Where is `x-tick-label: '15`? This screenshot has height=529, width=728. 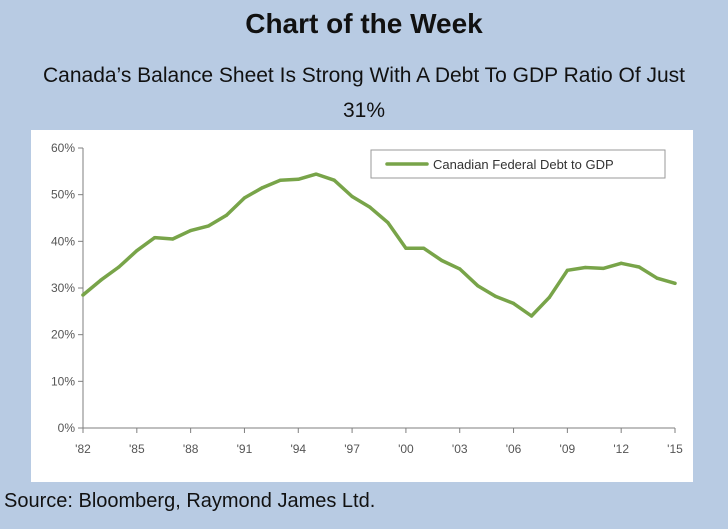 x-tick-label: '15 is located at coordinates (675, 449).